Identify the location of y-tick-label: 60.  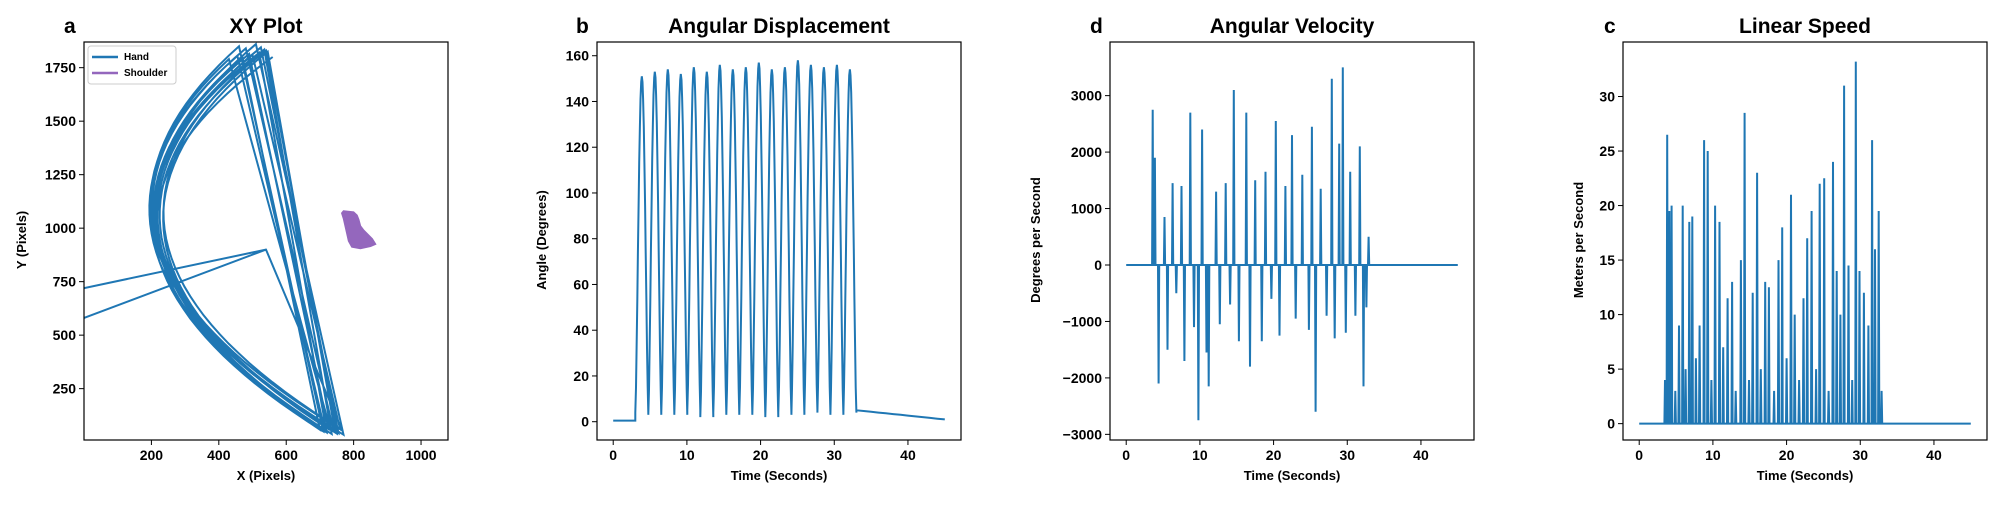
(581, 284).